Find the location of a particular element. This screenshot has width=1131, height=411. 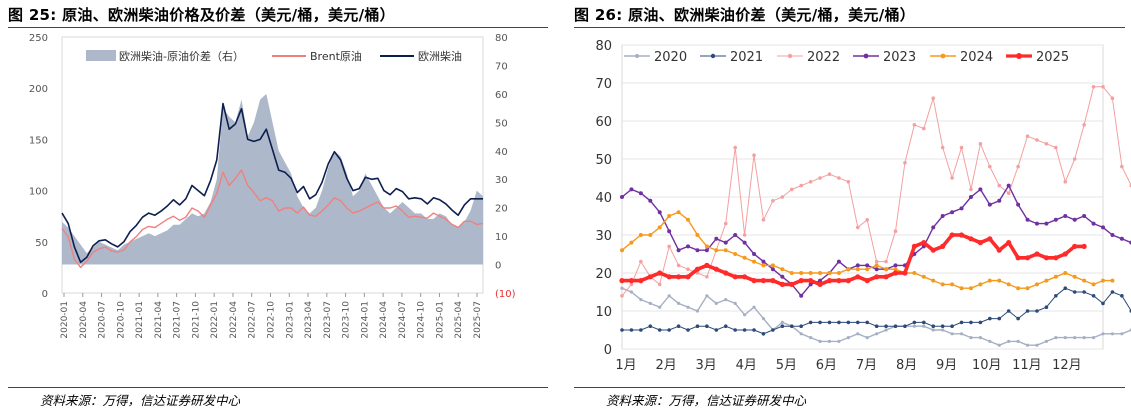

x-tick-label: 1月 is located at coordinates (625, 365).